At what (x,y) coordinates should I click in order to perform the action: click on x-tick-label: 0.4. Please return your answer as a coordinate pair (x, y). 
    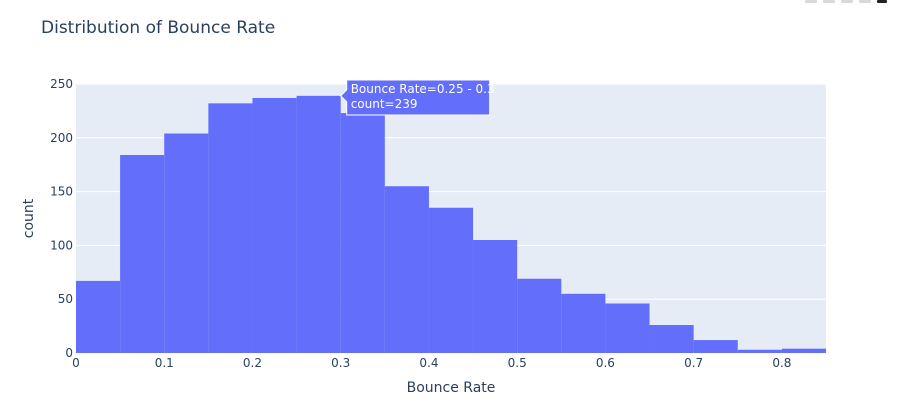
    Looking at the image, I should click on (428, 363).